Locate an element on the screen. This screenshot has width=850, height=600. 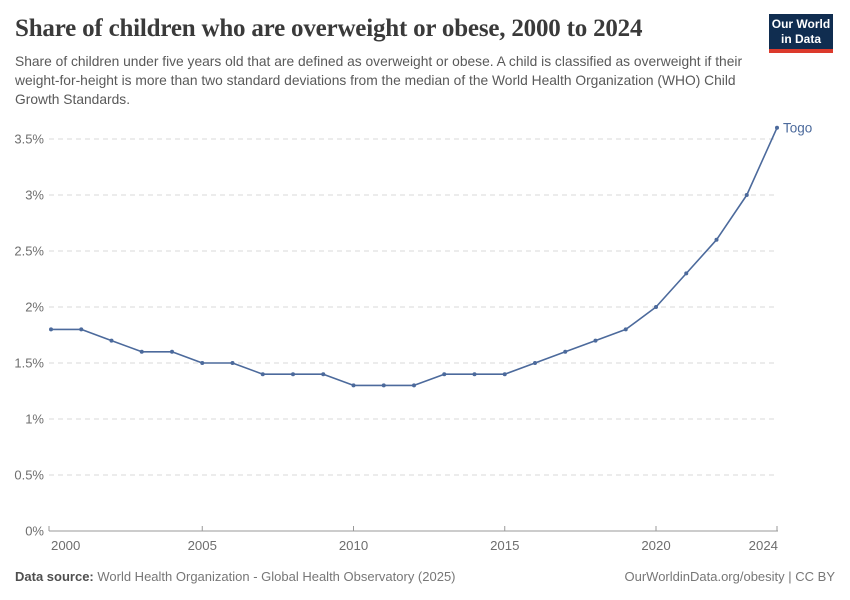
y-axis-tick-label: 3% is located at coordinates (34, 195).